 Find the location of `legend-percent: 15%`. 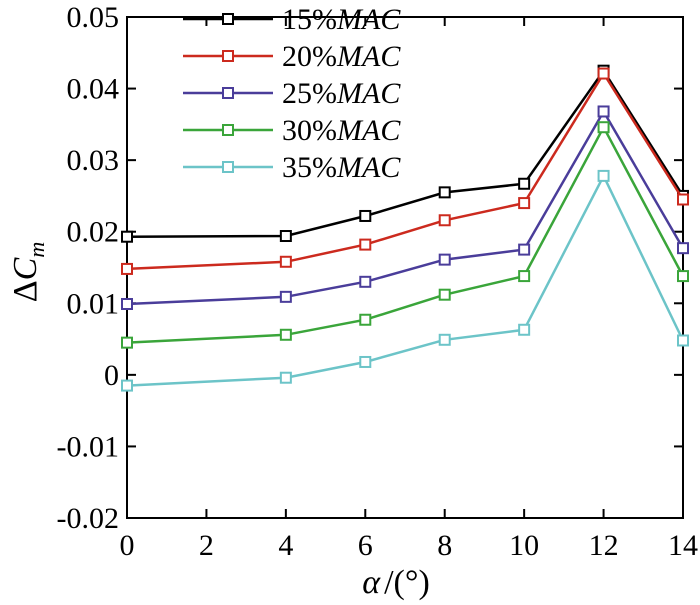

legend-percent: 15% is located at coordinates (309, 19).